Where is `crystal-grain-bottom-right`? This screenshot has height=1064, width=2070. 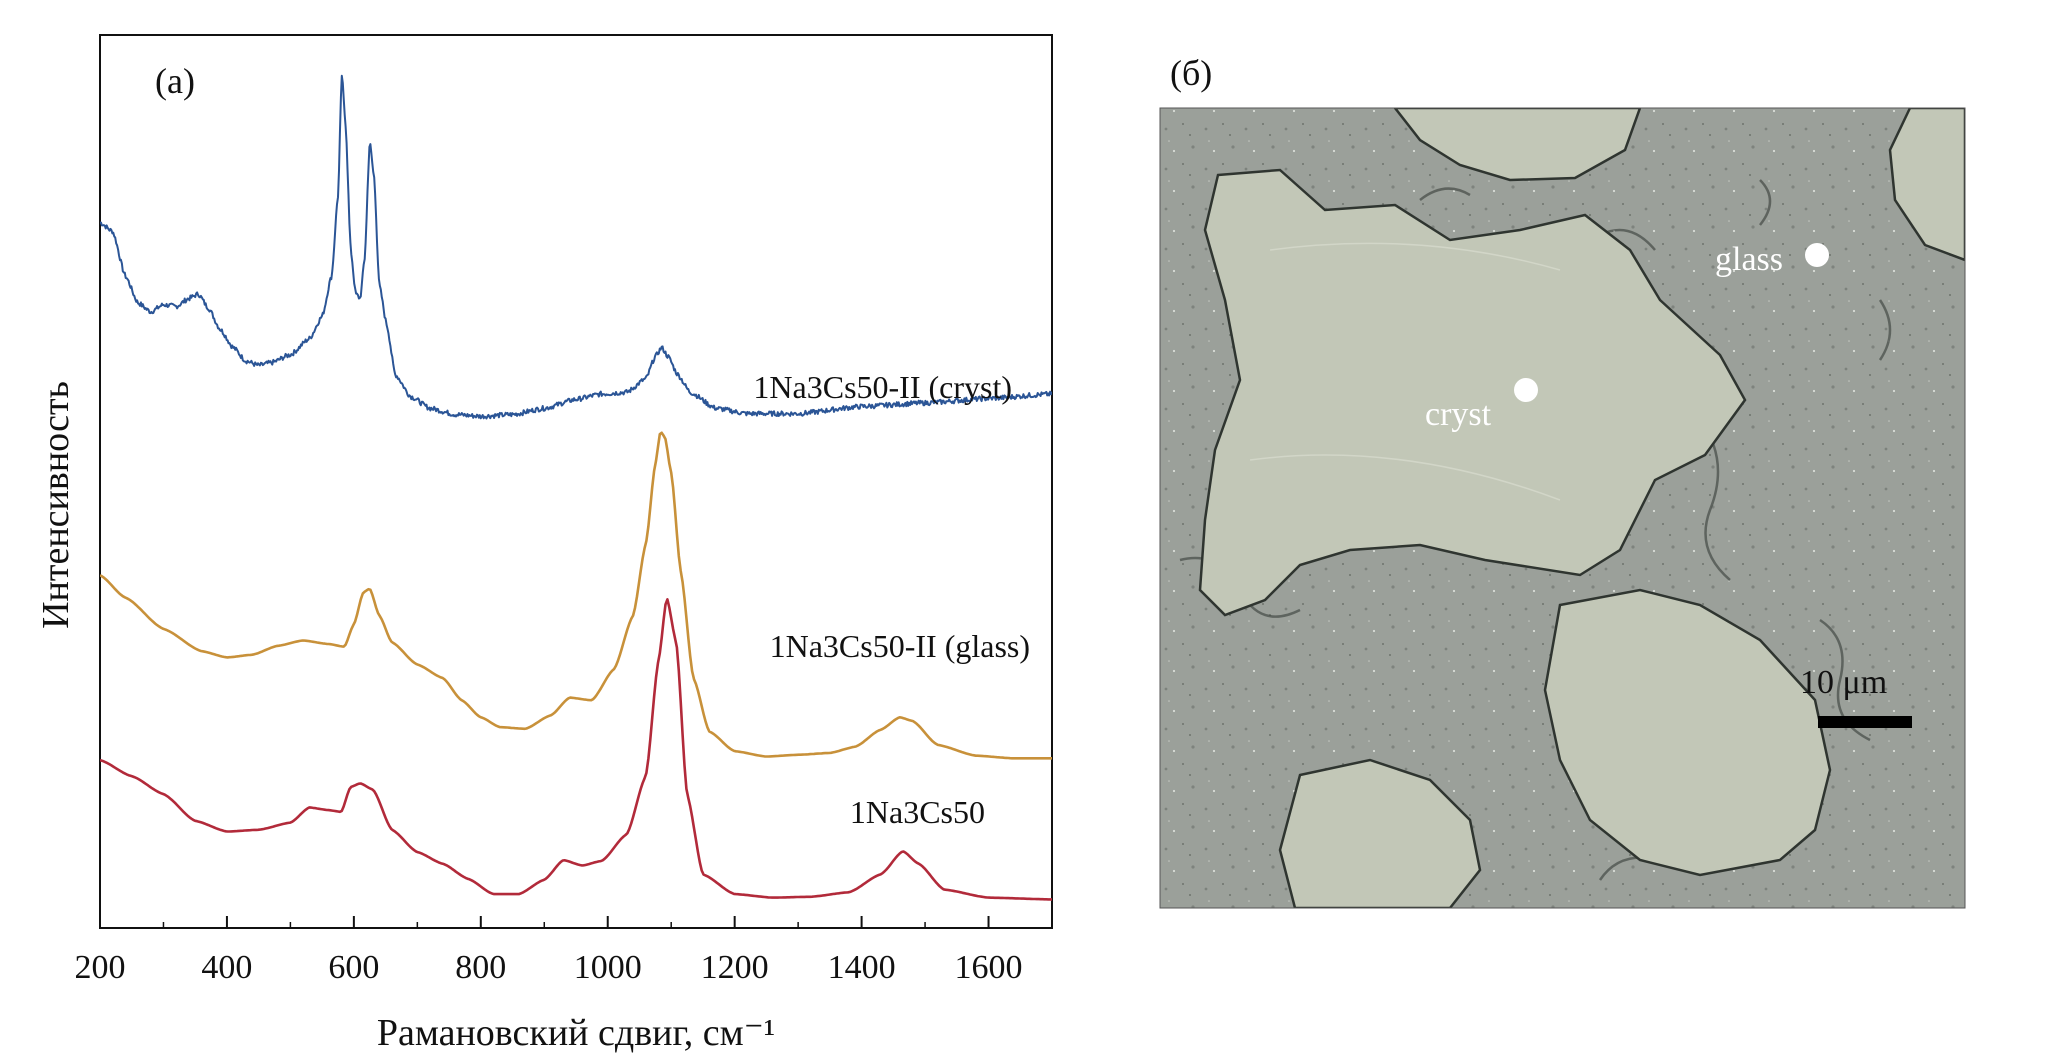
crystal-grain-bottom-right is located at coordinates (1687, 732).